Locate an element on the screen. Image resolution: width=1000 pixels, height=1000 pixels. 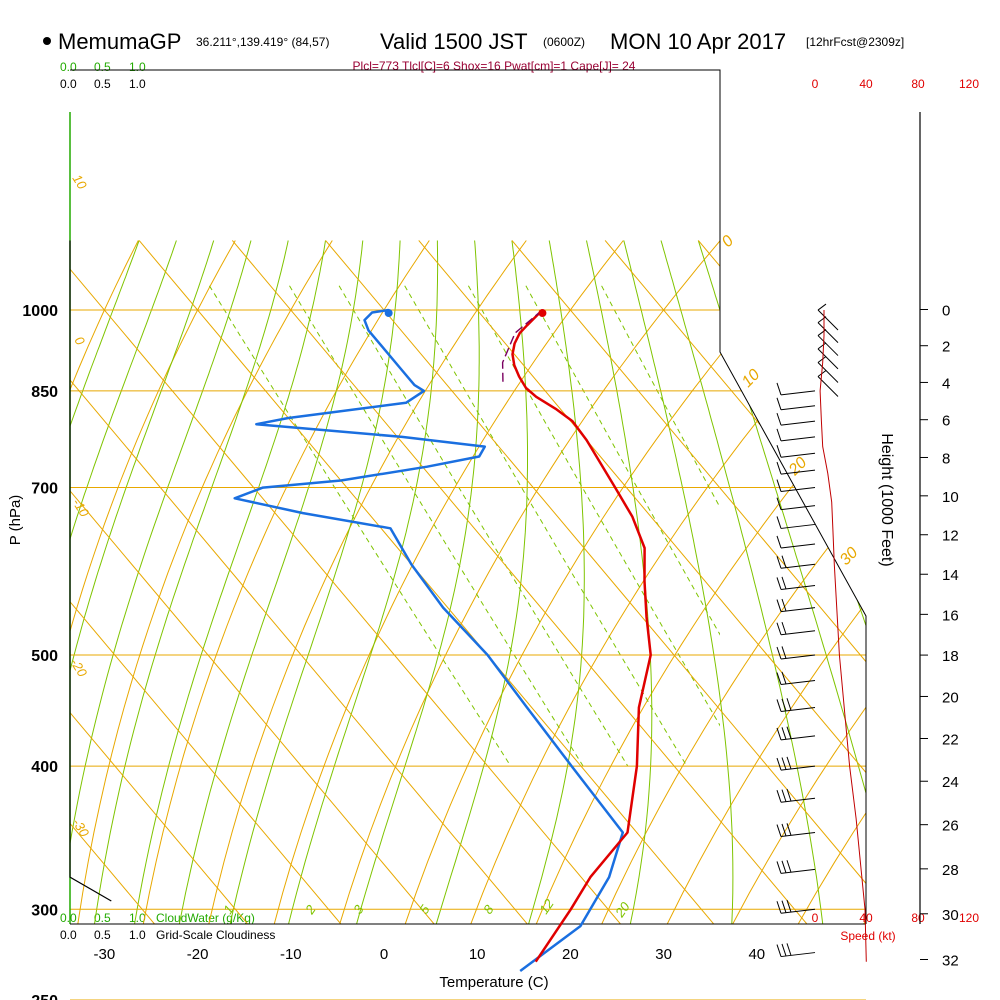
height-tick: 16 is located at coordinates (950, 615).